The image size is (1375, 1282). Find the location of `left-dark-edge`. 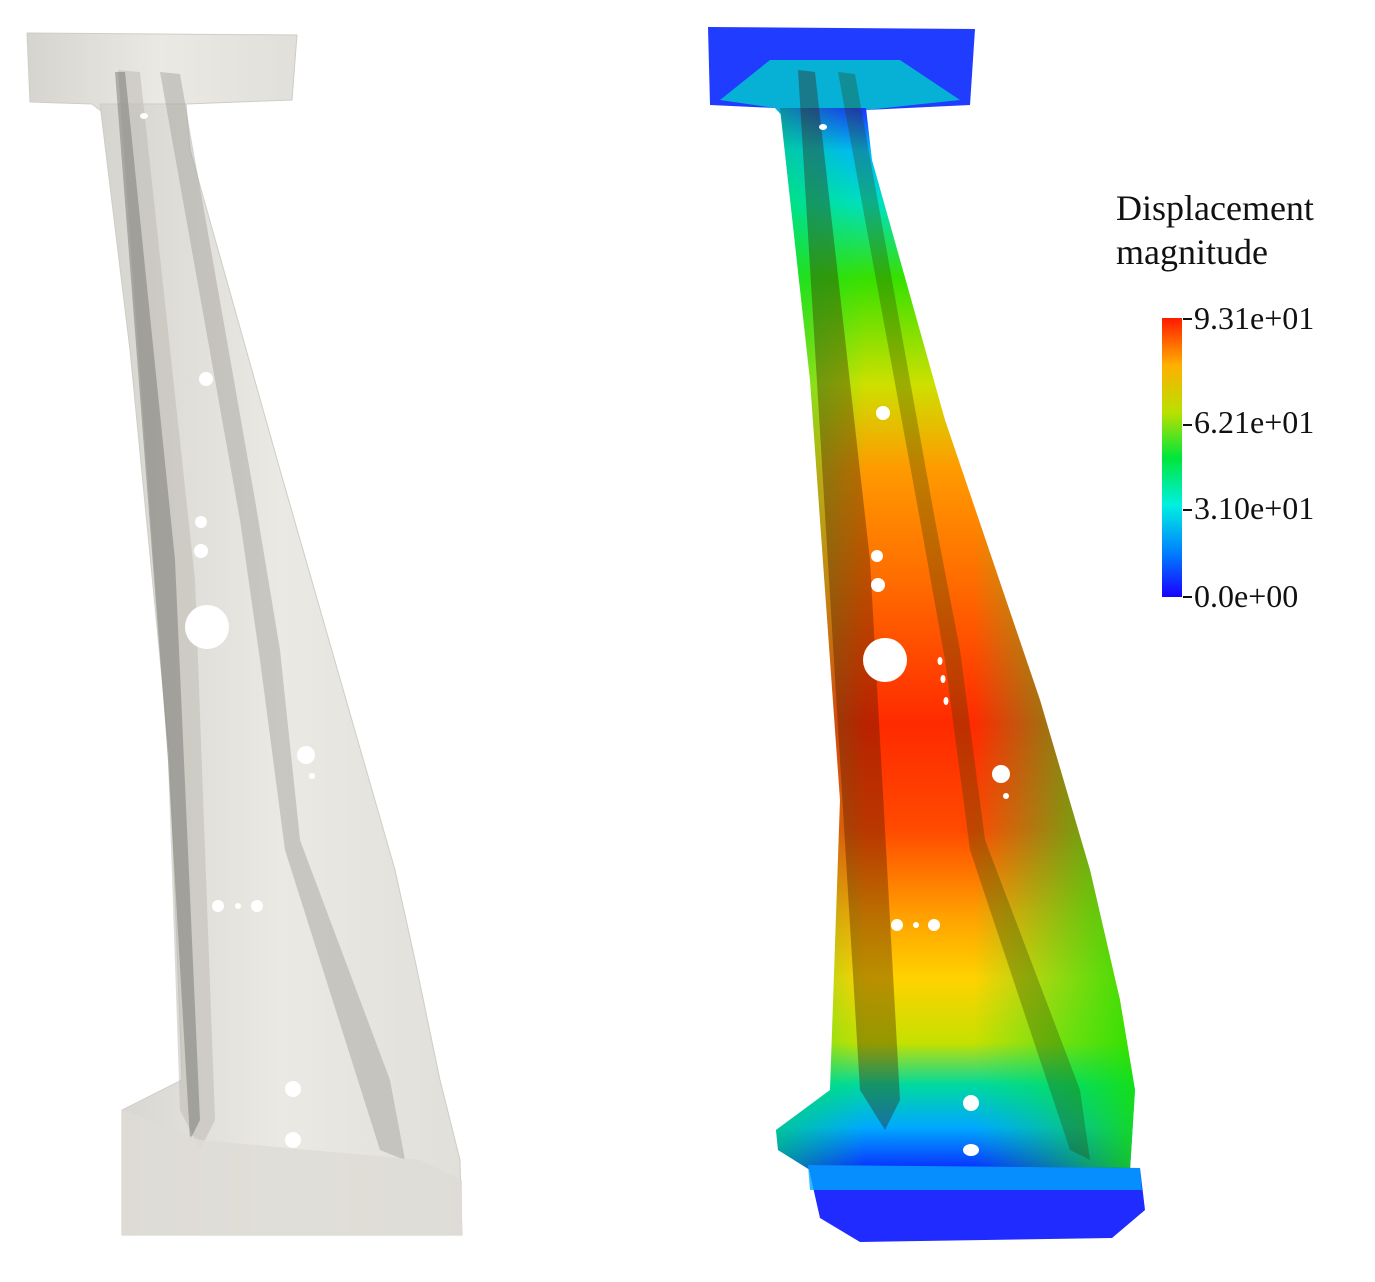

left-dark-edge is located at coordinates (157, 606).